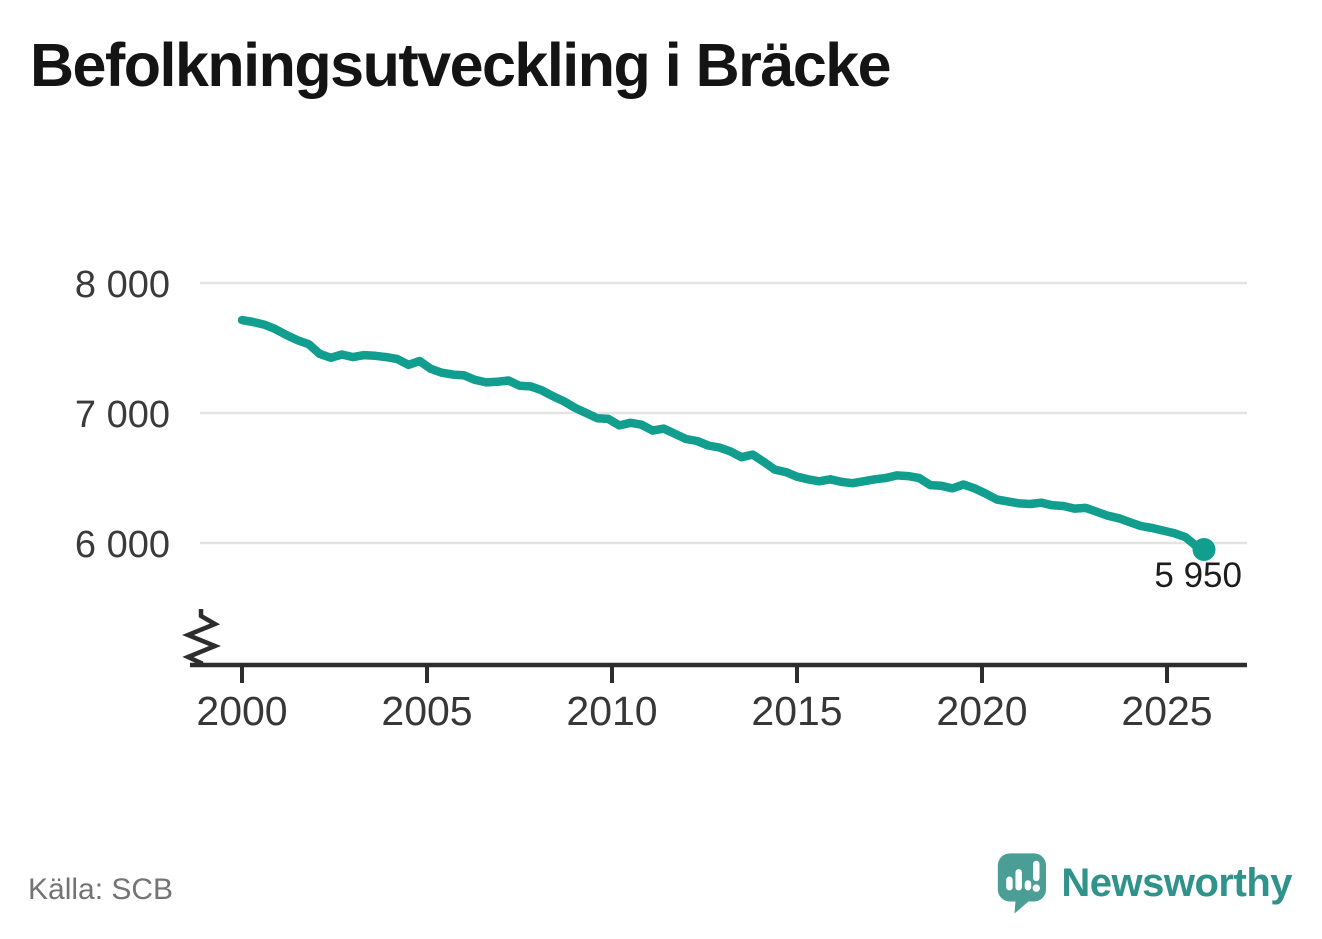 The width and height of the screenshot is (1322, 939). What do you see at coordinates (122, 285) in the screenshot?
I see `y-tick-label: 8 000` at bounding box center [122, 285].